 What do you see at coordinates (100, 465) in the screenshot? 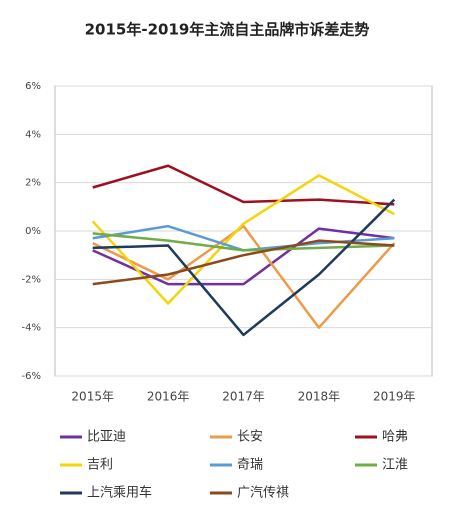
I see `legend-label: 吉利` at bounding box center [100, 465].